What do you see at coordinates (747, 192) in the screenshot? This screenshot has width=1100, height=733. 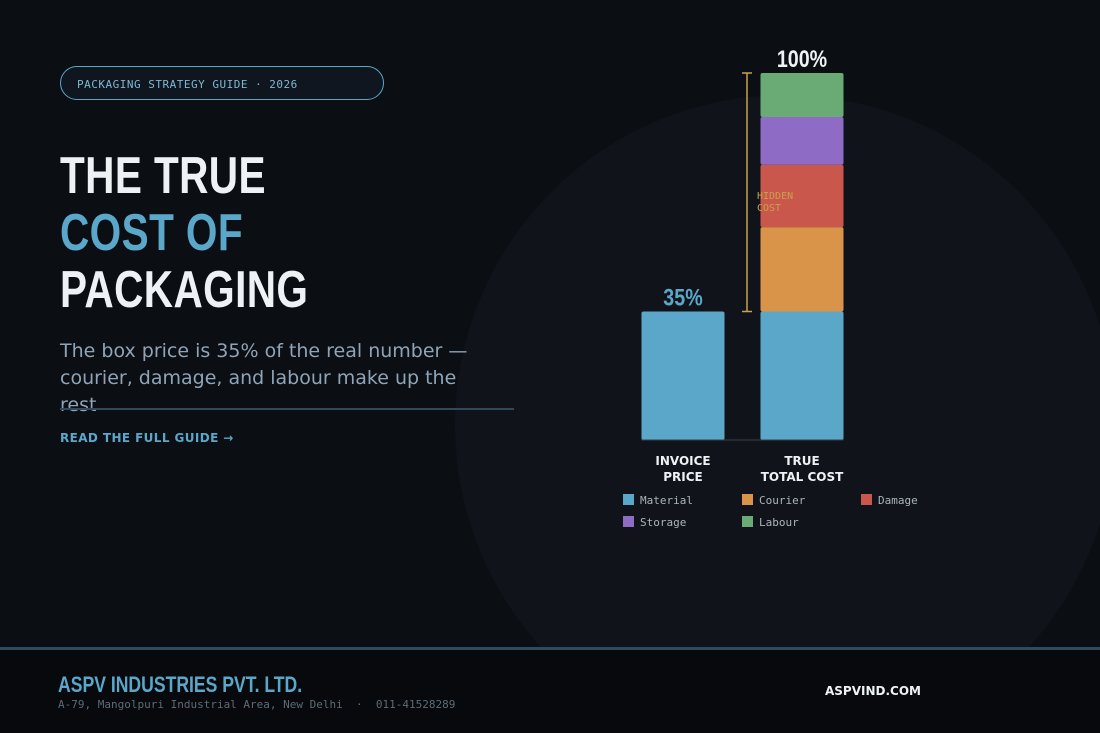 I see `hidden-cost-bracket` at bounding box center [747, 192].